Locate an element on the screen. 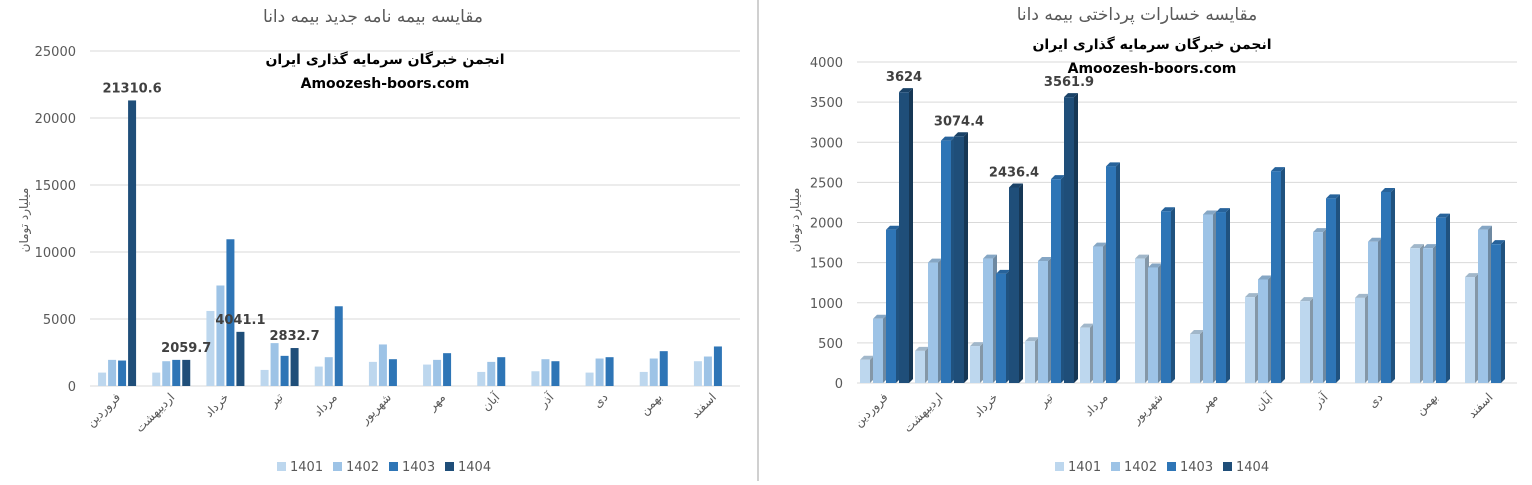 The height and width of the screenshot is (485, 1532). y-tick-label: 20000 is located at coordinates (55, 119).